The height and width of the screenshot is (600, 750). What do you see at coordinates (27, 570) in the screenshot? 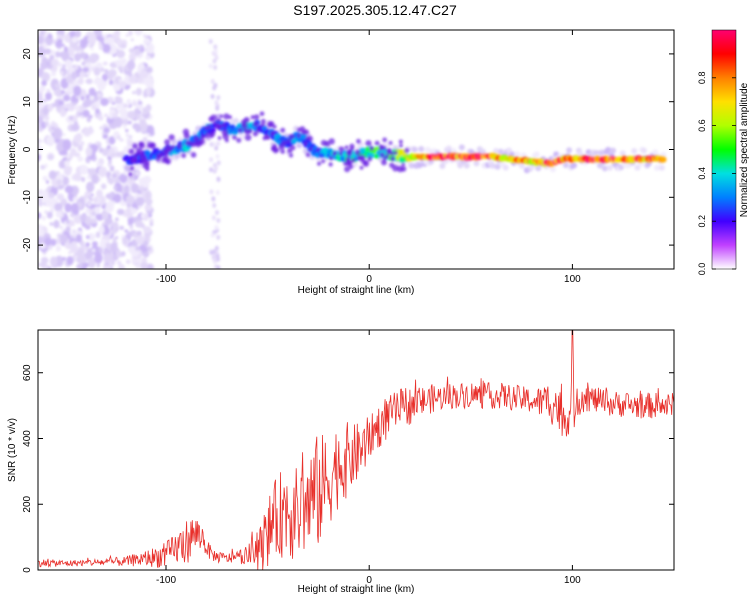
I see `y-tick-label: 0` at bounding box center [27, 570].